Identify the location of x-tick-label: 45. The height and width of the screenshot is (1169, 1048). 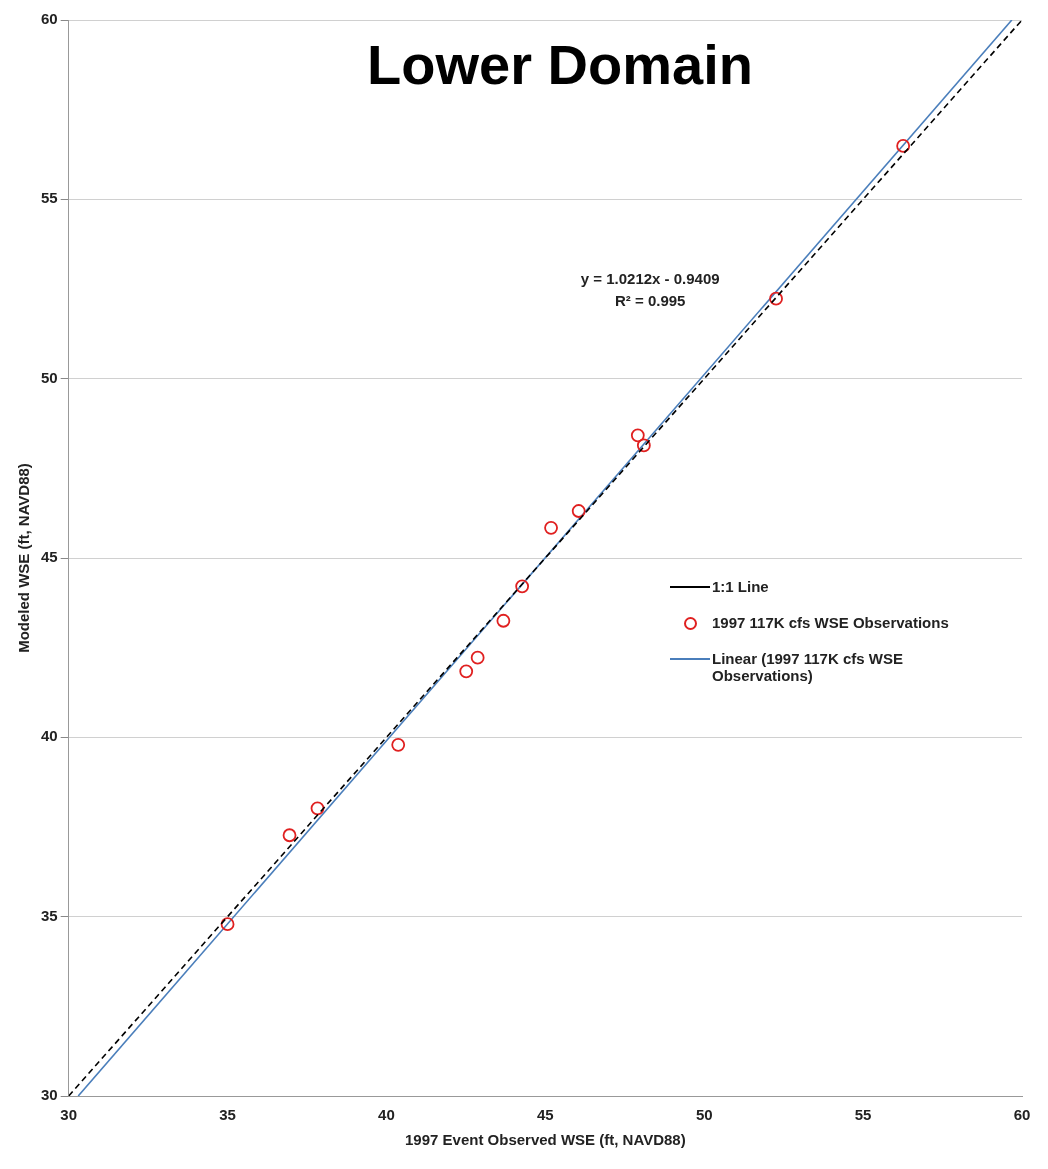
(545, 1115).